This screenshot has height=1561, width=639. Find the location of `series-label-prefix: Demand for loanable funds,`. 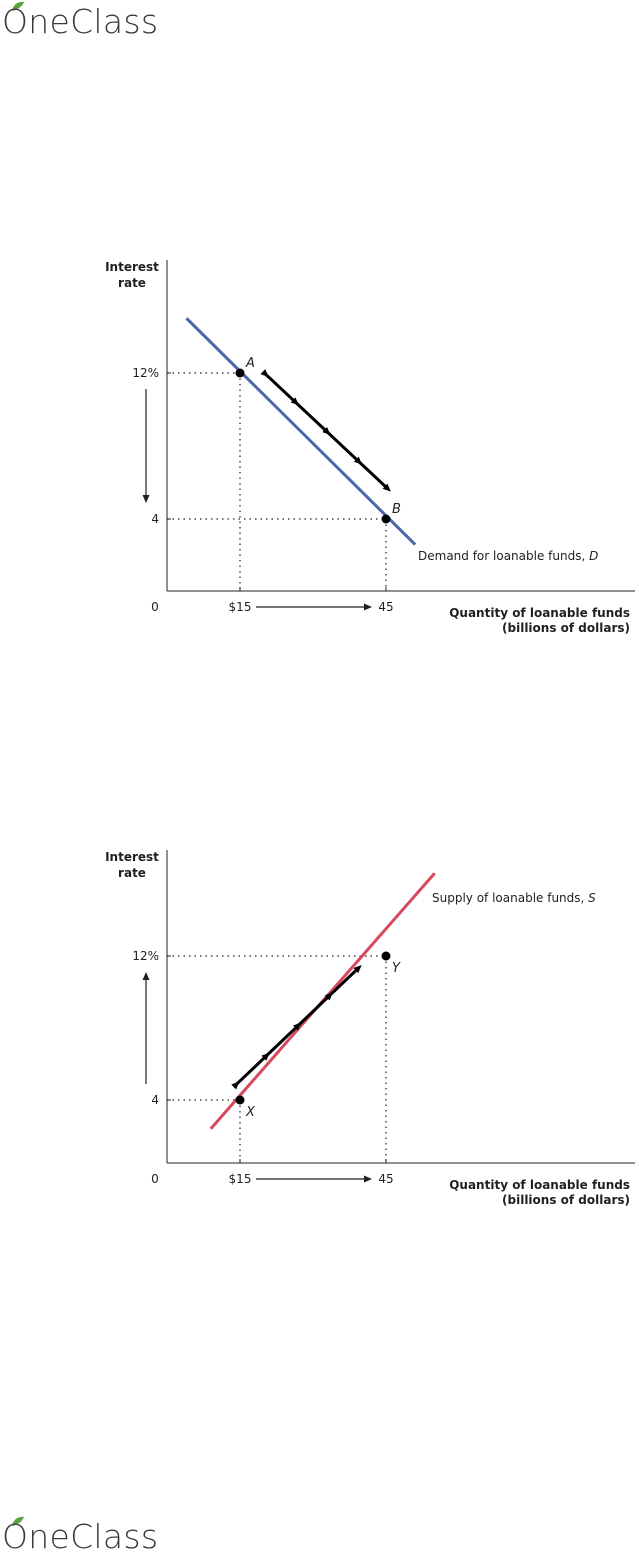

series-label-prefix: Demand for loanable funds, is located at coordinates (503, 556).